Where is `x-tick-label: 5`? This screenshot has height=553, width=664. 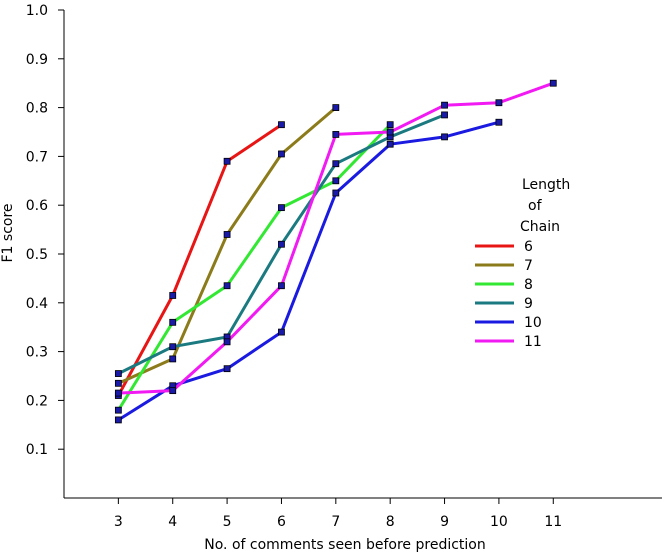 x-tick-label: 5 is located at coordinates (227, 522).